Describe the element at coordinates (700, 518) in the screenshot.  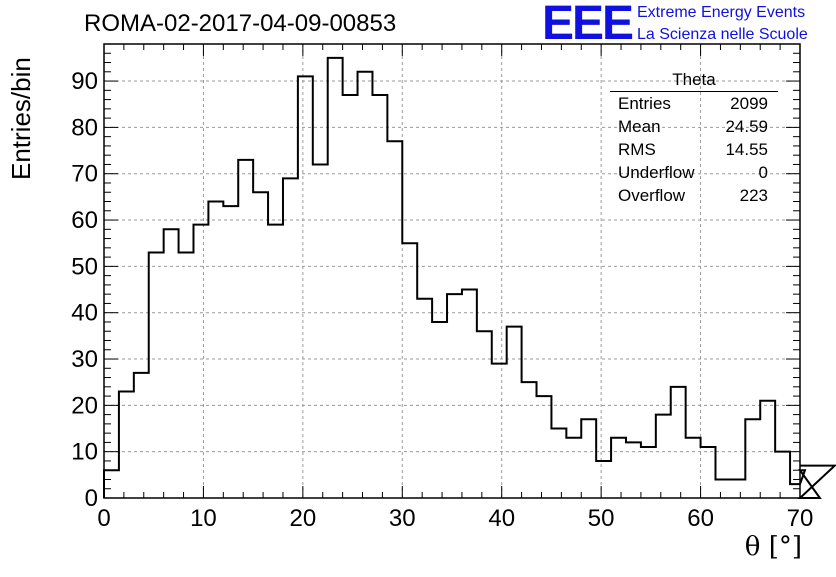
I see `x-tick-label: 60` at that location.